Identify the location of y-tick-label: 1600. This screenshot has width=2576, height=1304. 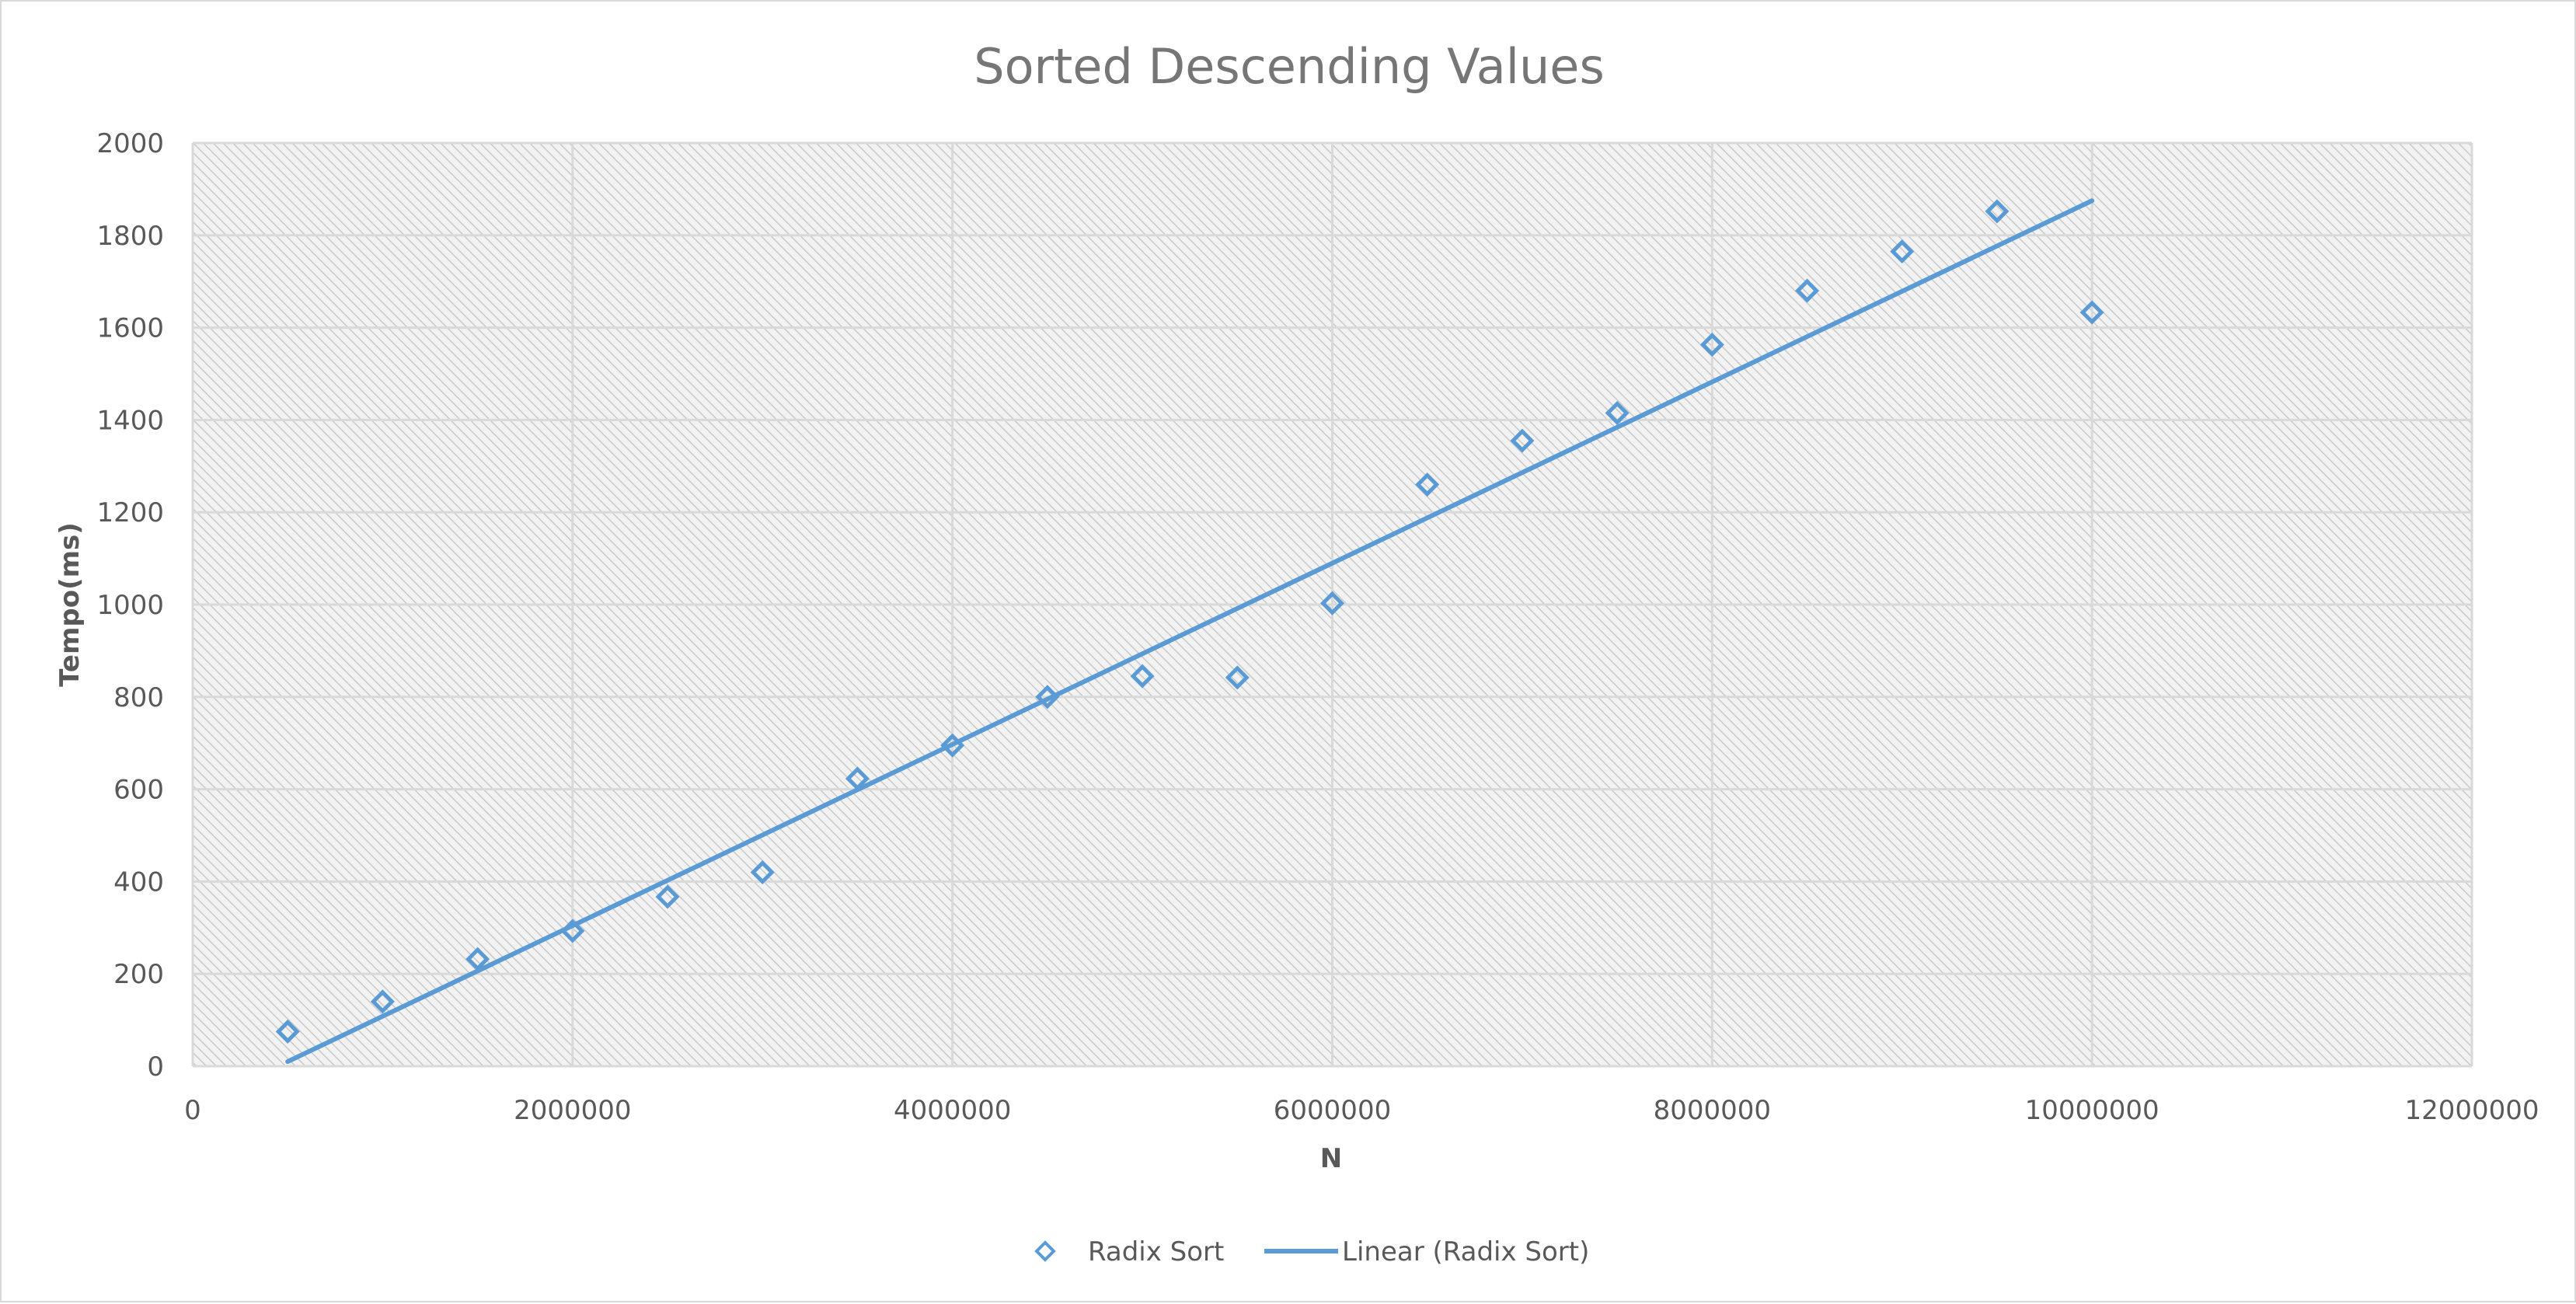
(130, 328).